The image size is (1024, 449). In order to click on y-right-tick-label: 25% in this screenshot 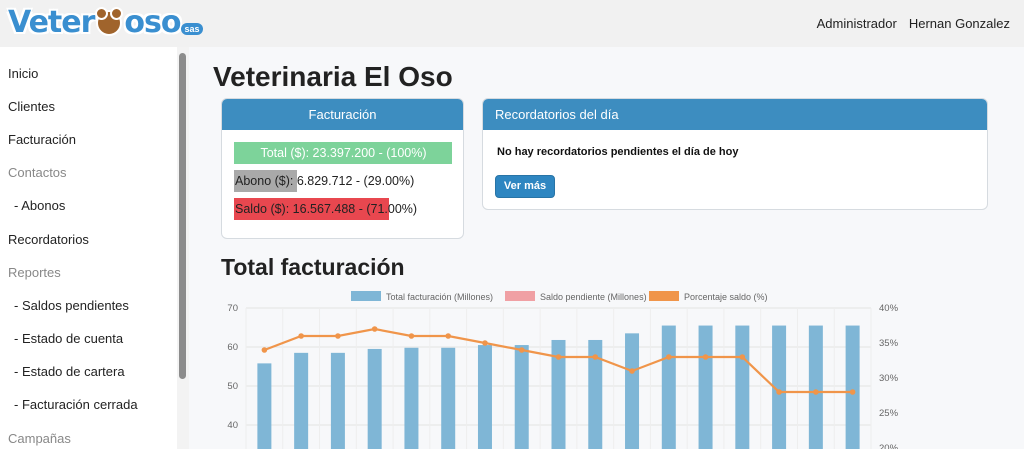, I will do `click(889, 413)`.